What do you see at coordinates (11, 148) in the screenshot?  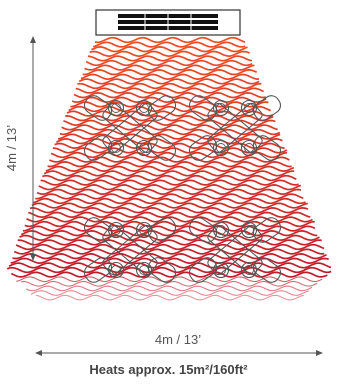 I see `height-label: 4m / 13’` at bounding box center [11, 148].